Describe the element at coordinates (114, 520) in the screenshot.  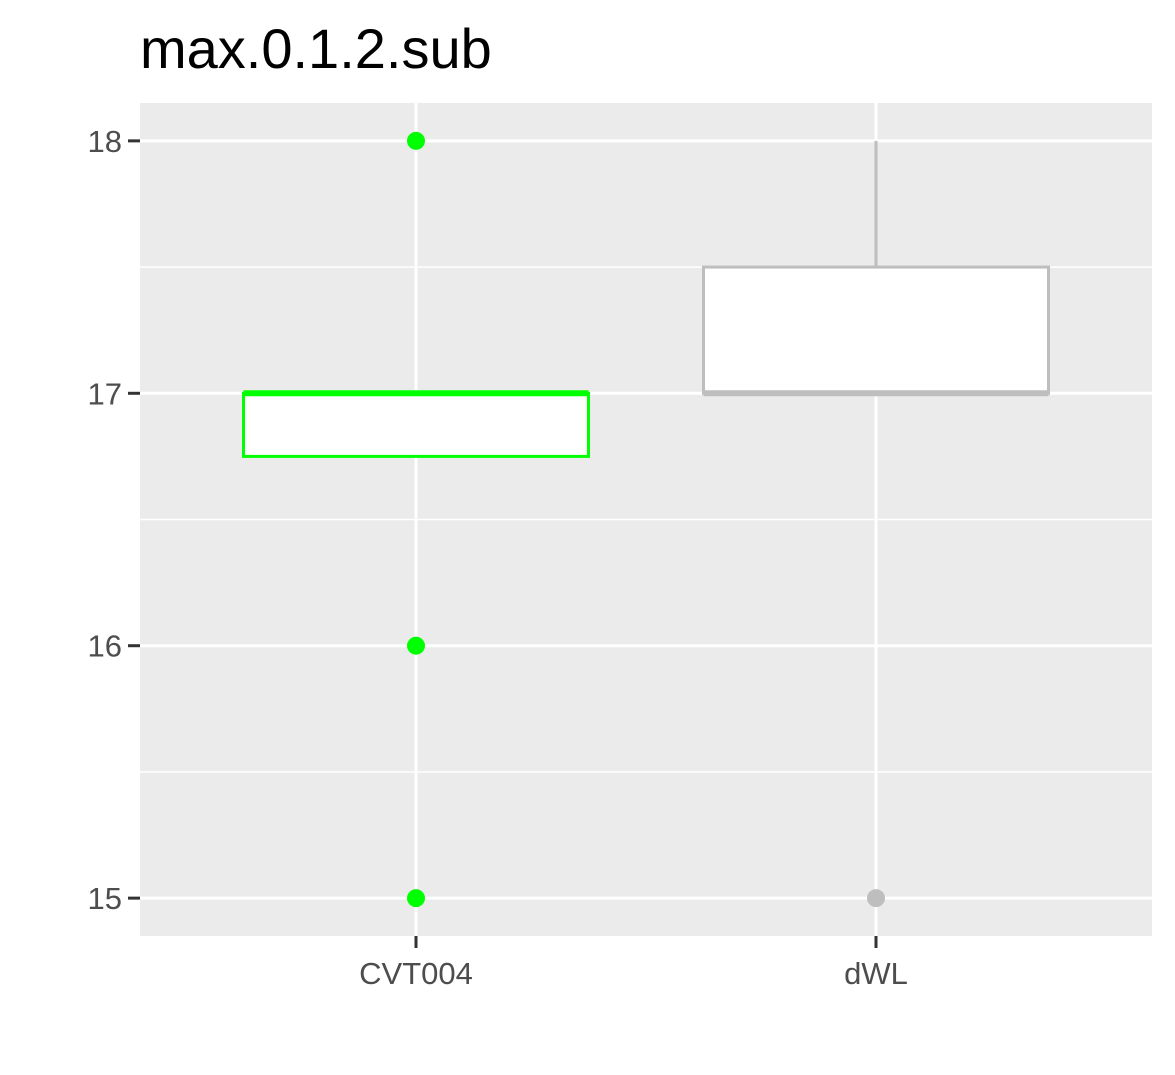
I see `y-axis: 15 16 17 18` at that location.